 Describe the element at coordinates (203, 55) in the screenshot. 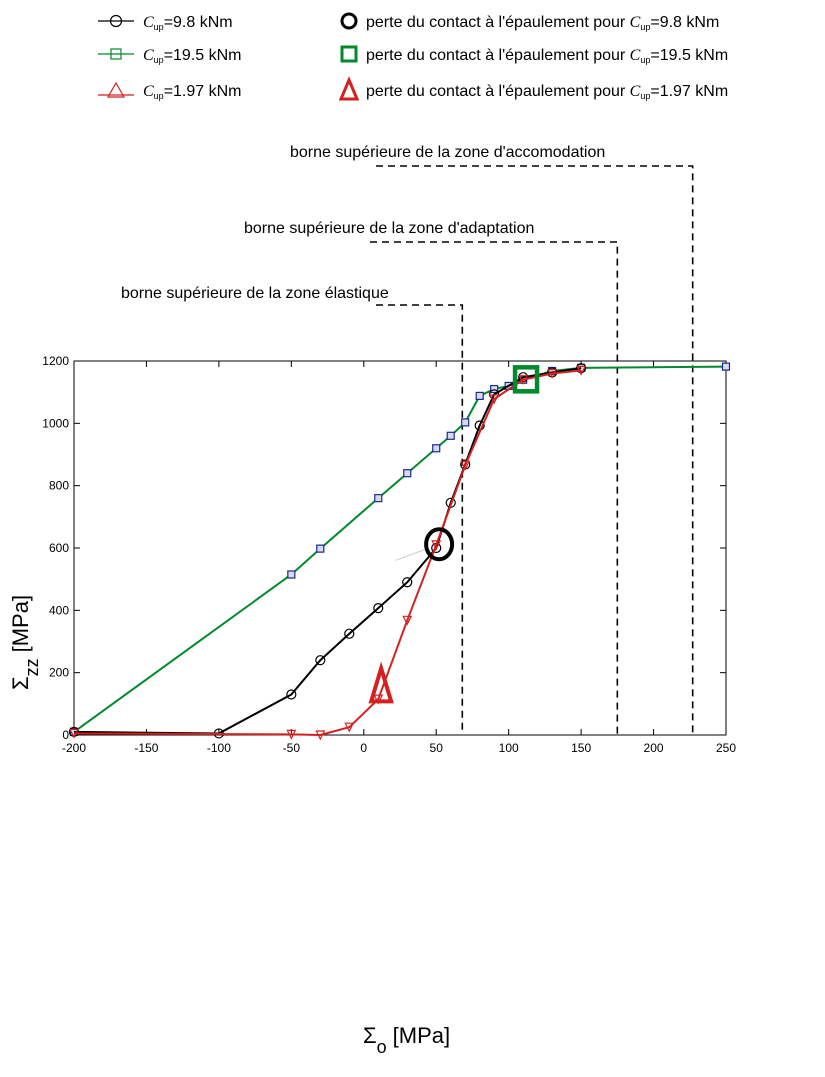

I see `legend-label: =19.5 kNm` at that location.